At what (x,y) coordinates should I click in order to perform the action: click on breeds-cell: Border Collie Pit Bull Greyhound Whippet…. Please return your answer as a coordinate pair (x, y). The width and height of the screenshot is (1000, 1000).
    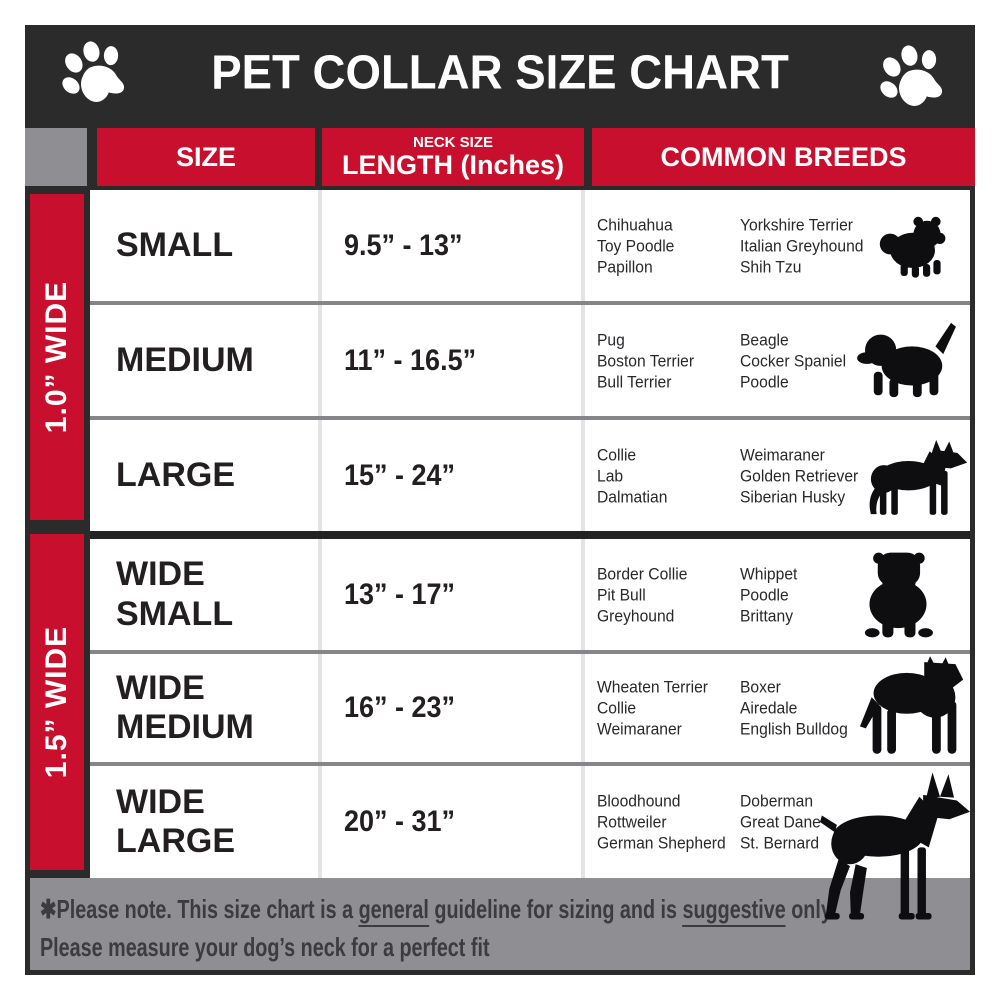
    Looking at the image, I should click on (775, 594).